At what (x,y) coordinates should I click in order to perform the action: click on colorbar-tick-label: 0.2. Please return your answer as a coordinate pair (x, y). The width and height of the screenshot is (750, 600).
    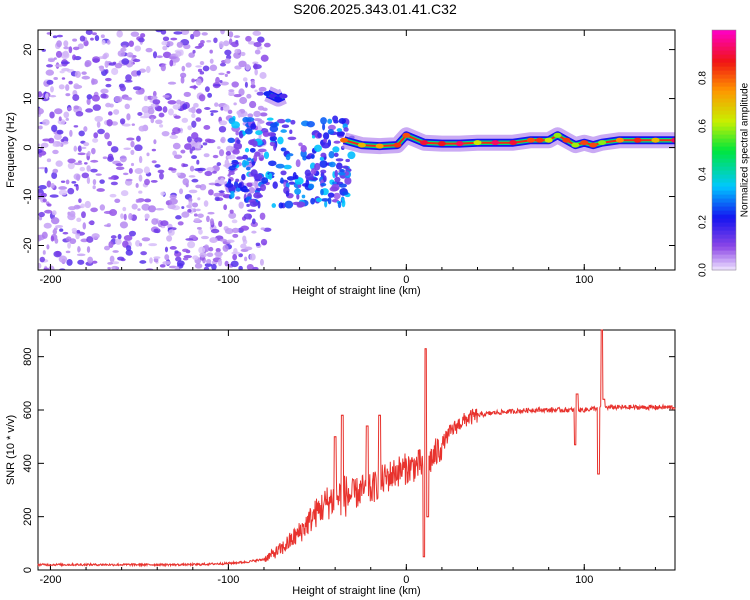
    Looking at the image, I should click on (703, 222).